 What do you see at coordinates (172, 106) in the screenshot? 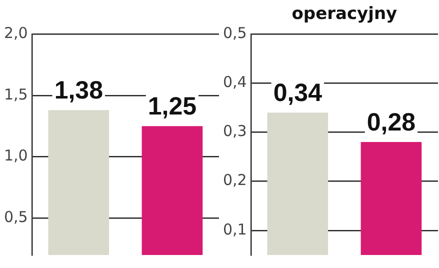
I see `data-label: 1,25` at bounding box center [172, 106].